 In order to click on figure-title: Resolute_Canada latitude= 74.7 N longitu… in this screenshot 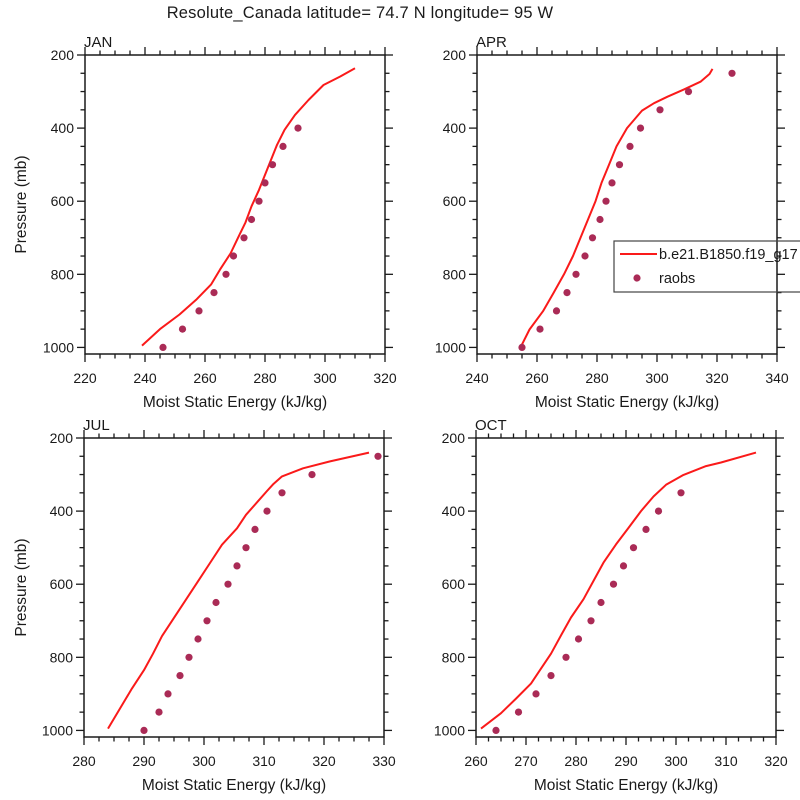, I will do `click(360, 13)`.